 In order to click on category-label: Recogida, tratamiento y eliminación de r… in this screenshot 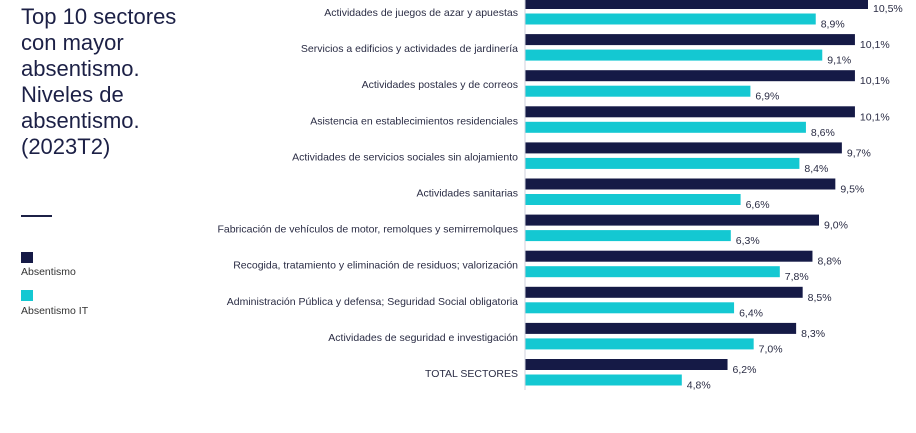, I will do `click(375, 266)`.